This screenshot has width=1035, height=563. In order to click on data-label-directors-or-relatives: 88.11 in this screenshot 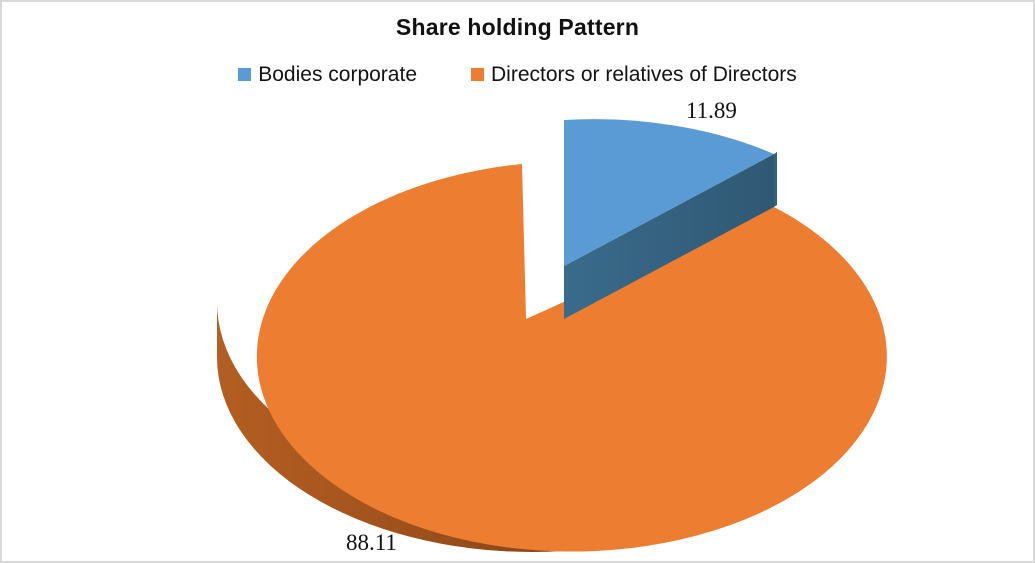, I will do `click(371, 542)`.